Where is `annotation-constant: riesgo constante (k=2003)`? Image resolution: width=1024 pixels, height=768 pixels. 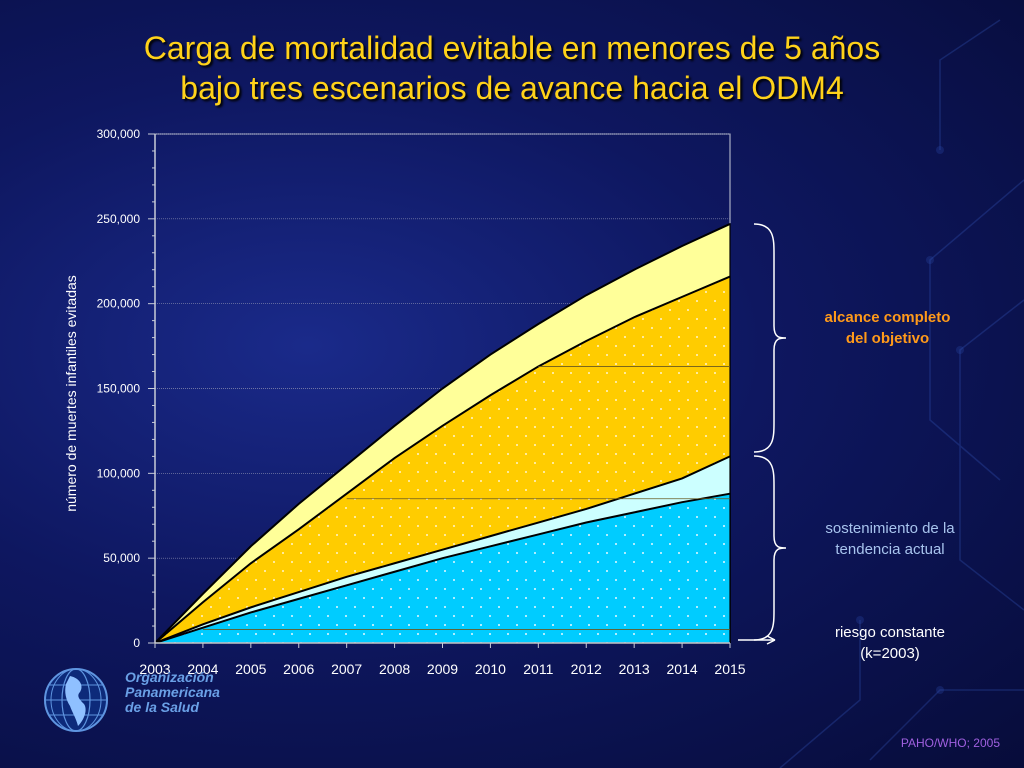
annotation-constant: riesgo constante (k=2003) is located at coordinates (890, 643).